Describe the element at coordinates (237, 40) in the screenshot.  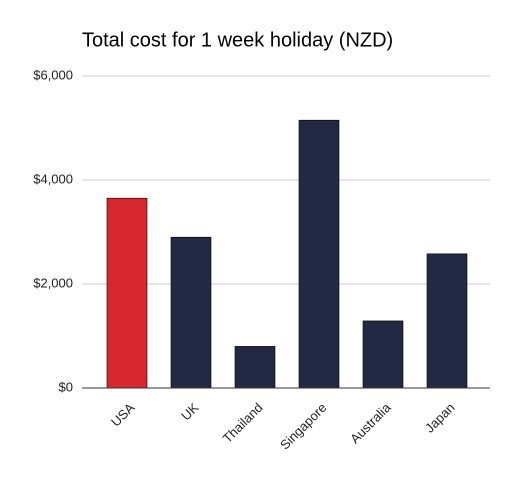
I see `chart-title: Total cost for 1 week holiday (NZD)` at that location.